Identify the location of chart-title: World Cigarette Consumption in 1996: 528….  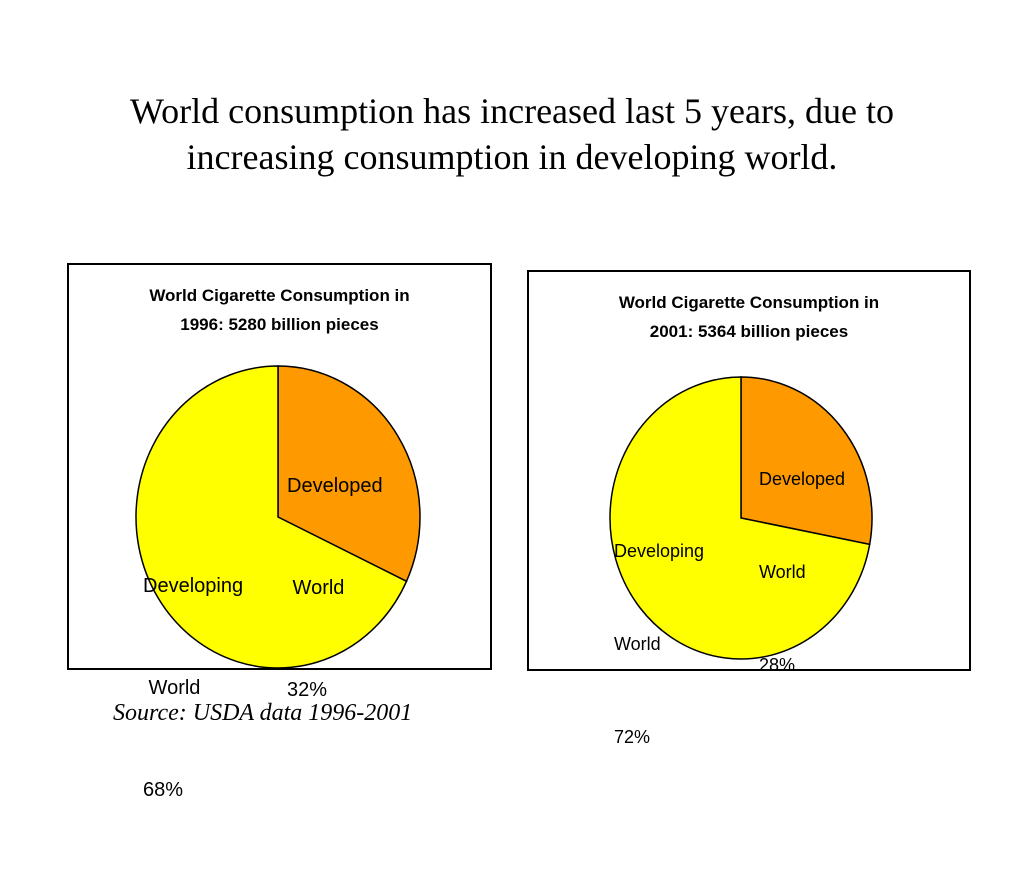
(279, 310).